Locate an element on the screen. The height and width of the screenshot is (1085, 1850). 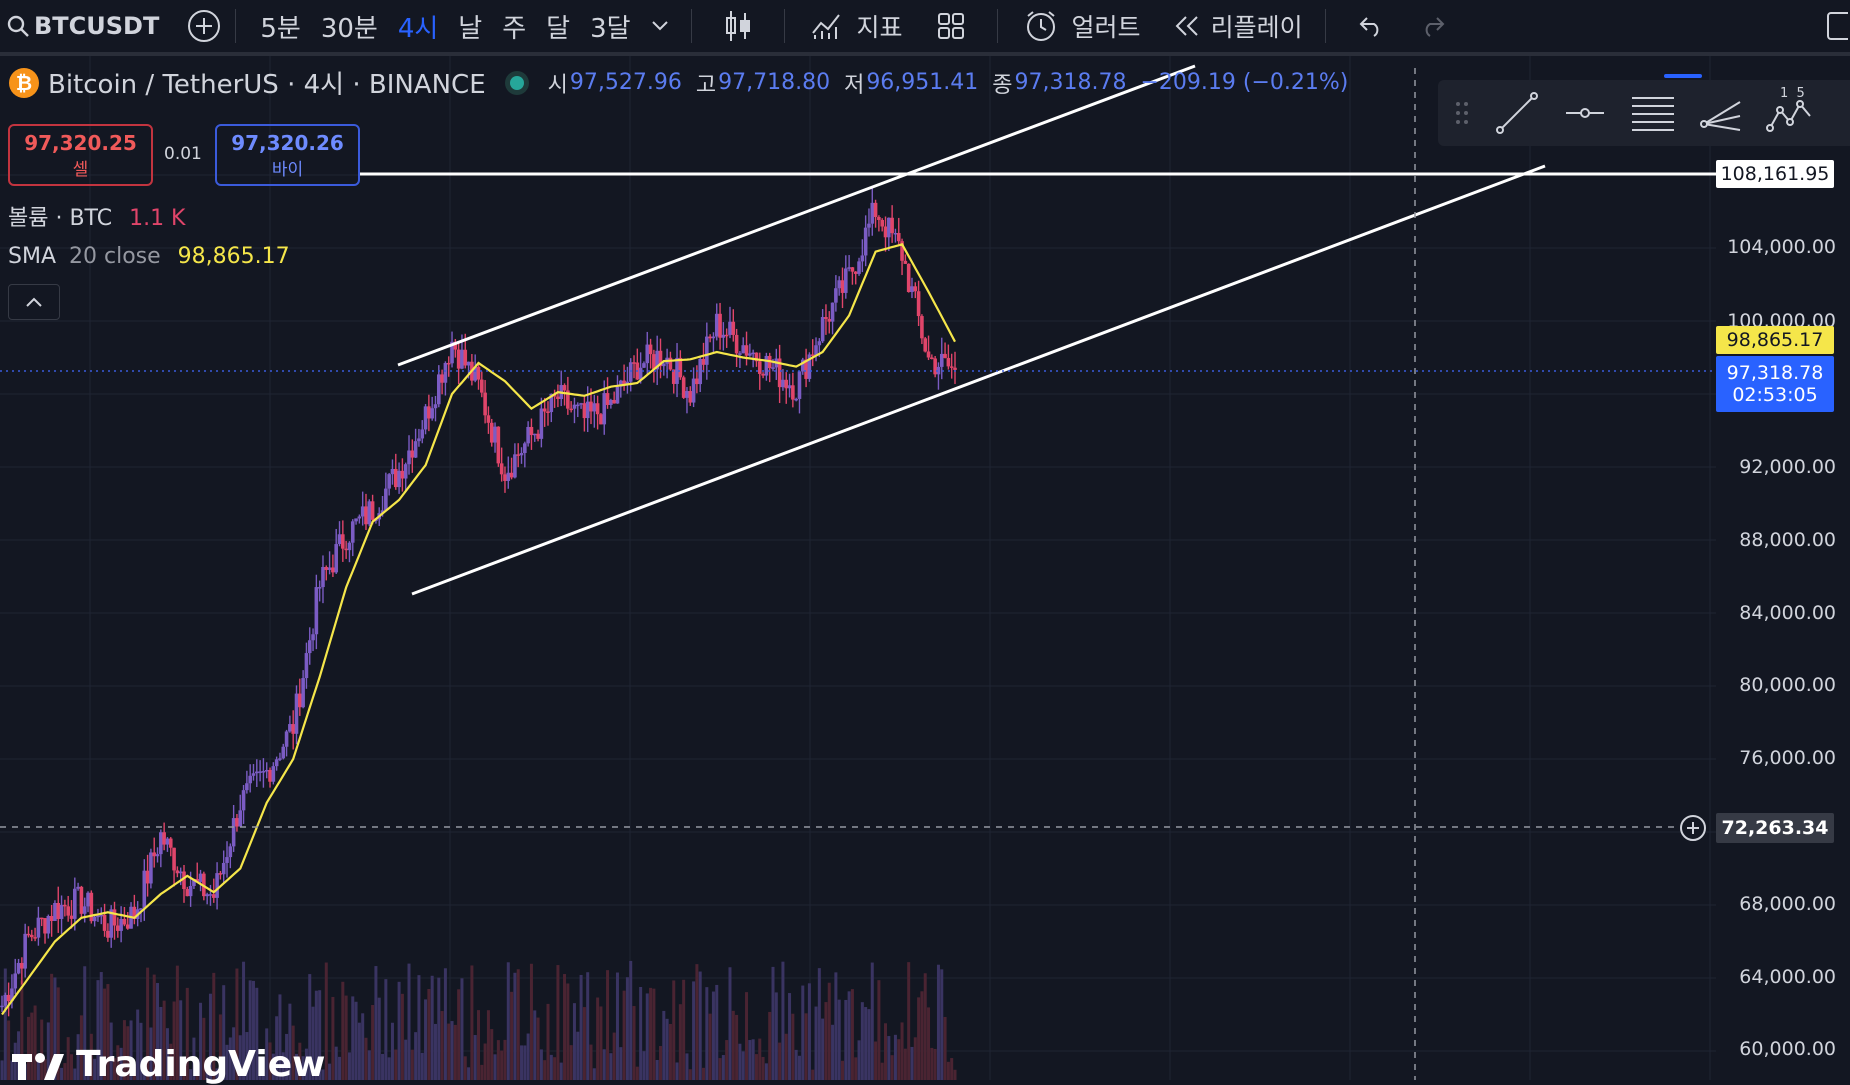
timeframe-month: 달 is located at coordinates (558, 28).